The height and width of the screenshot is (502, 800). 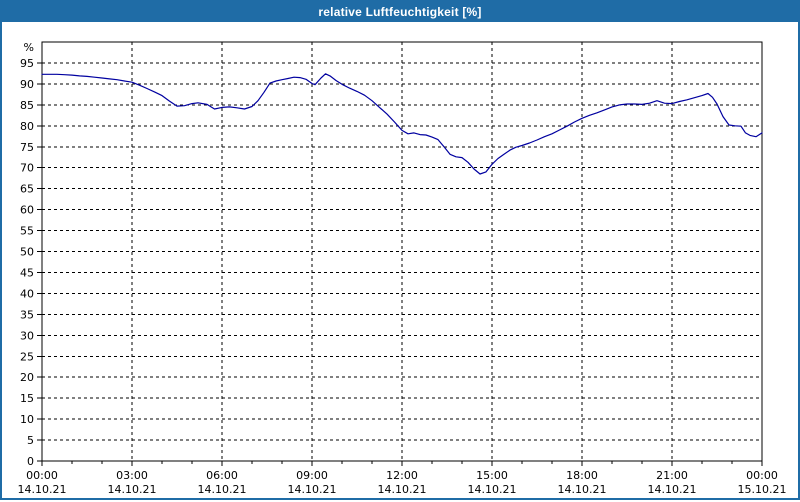 What do you see at coordinates (27, 147) in the screenshot?
I see `svg-text: 75` at bounding box center [27, 147].